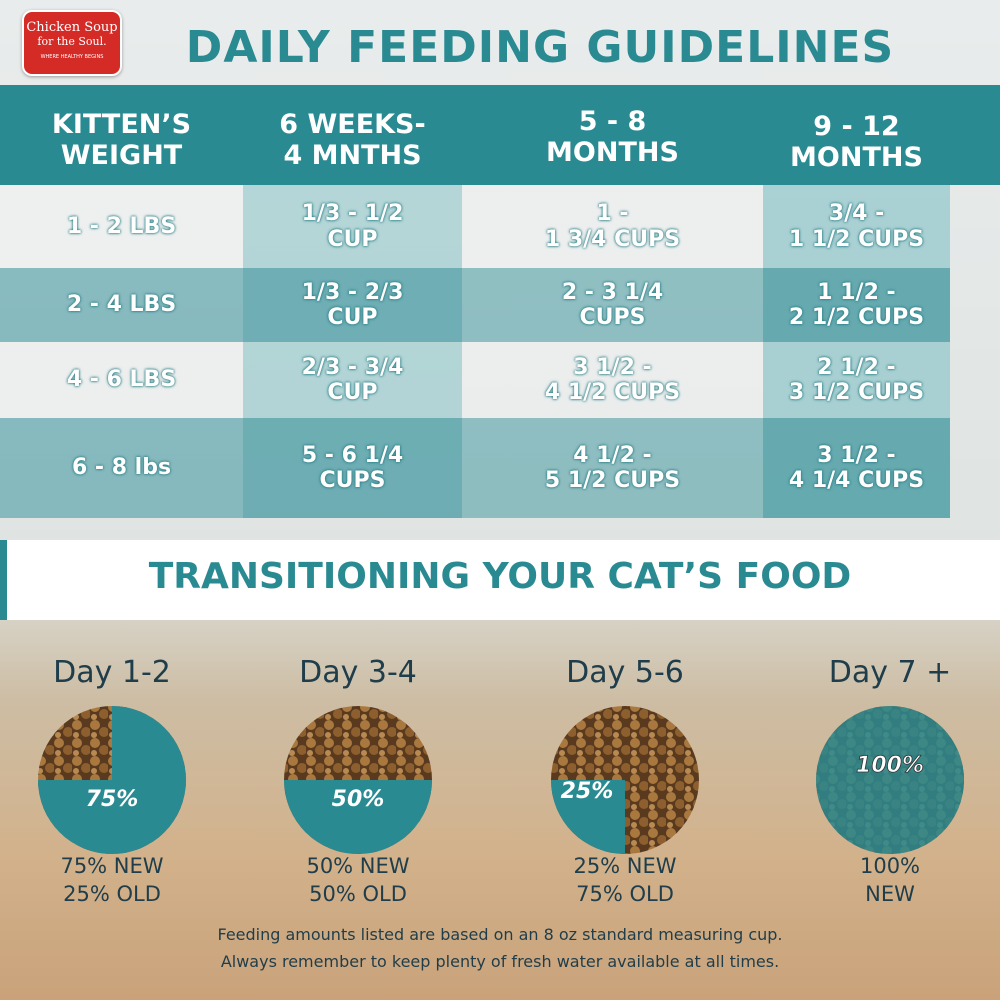  Describe the element at coordinates (121, 305) in the screenshot. I see `table-cell: 2 - 4 LBS` at that location.